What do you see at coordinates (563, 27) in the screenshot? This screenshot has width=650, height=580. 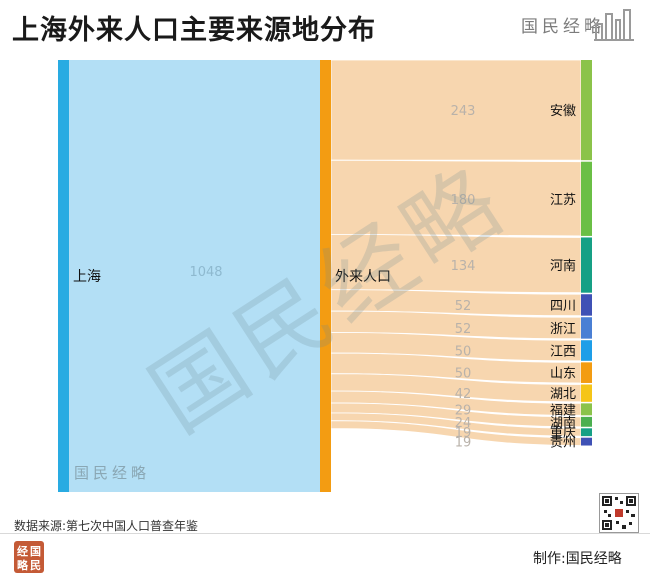 I see `brand-name: 国民经略` at bounding box center [563, 27].